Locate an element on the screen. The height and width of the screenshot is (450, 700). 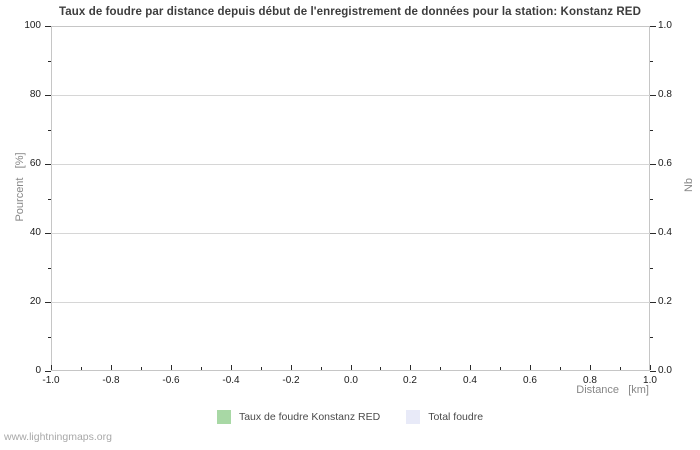
legend-item-total-foudre: Total foudre is located at coordinates (444, 417).